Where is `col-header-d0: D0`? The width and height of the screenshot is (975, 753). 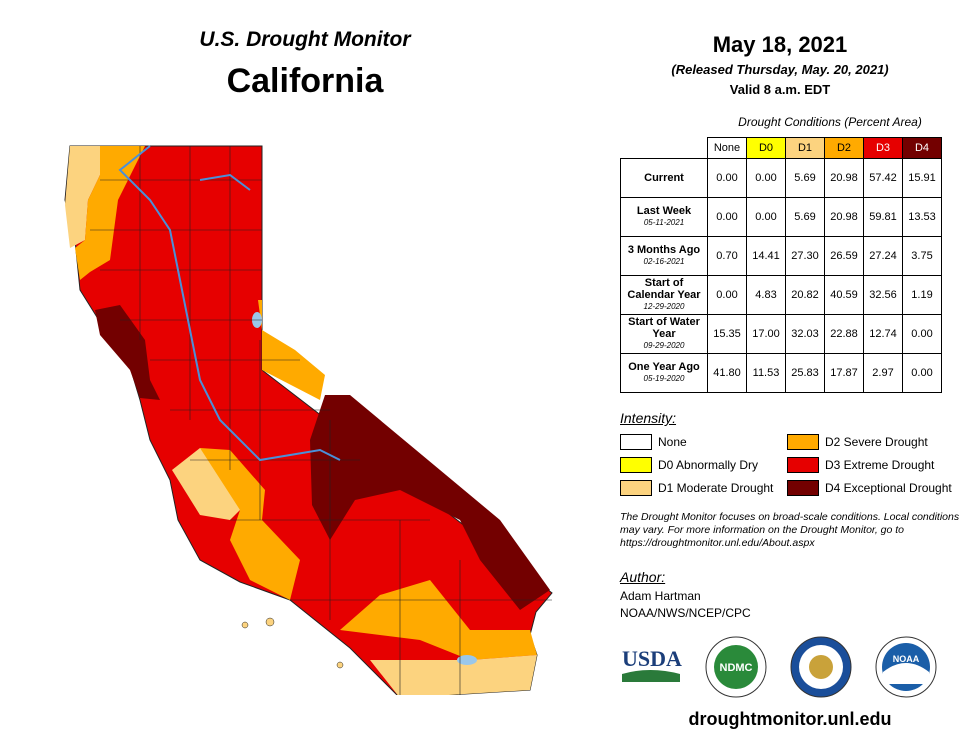 col-header-d0: D0 is located at coordinates (766, 148).